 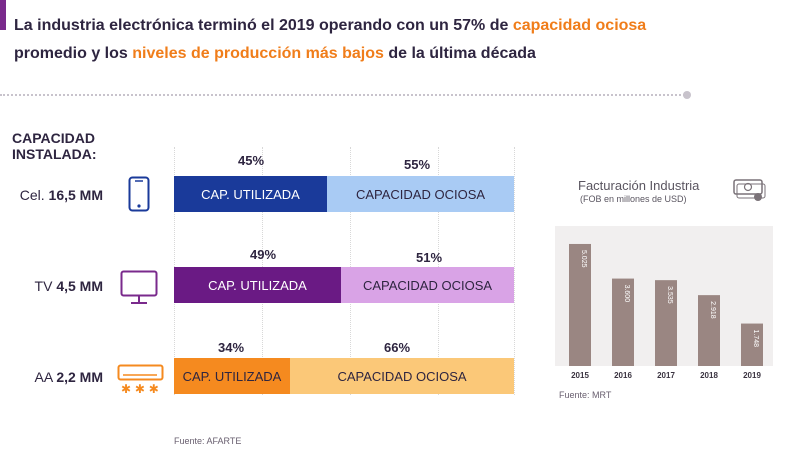 I want to click on x-tick-label: 2017, so click(x=666, y=375).